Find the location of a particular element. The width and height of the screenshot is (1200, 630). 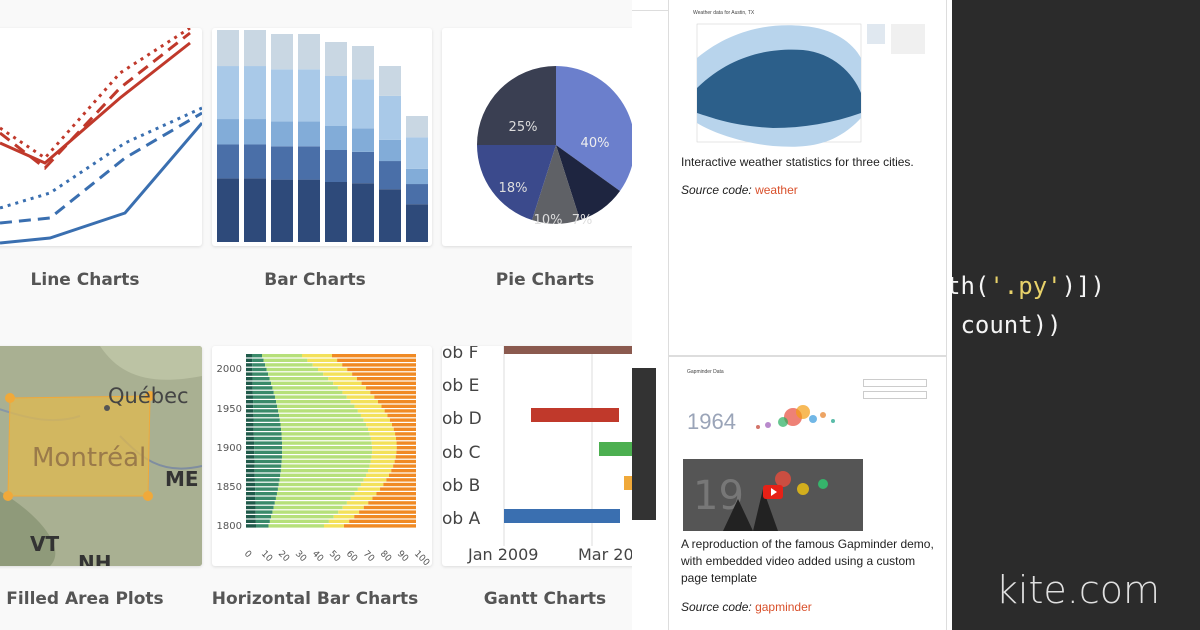

gantt-job-d: ob D is located at coordinates (462, 419).